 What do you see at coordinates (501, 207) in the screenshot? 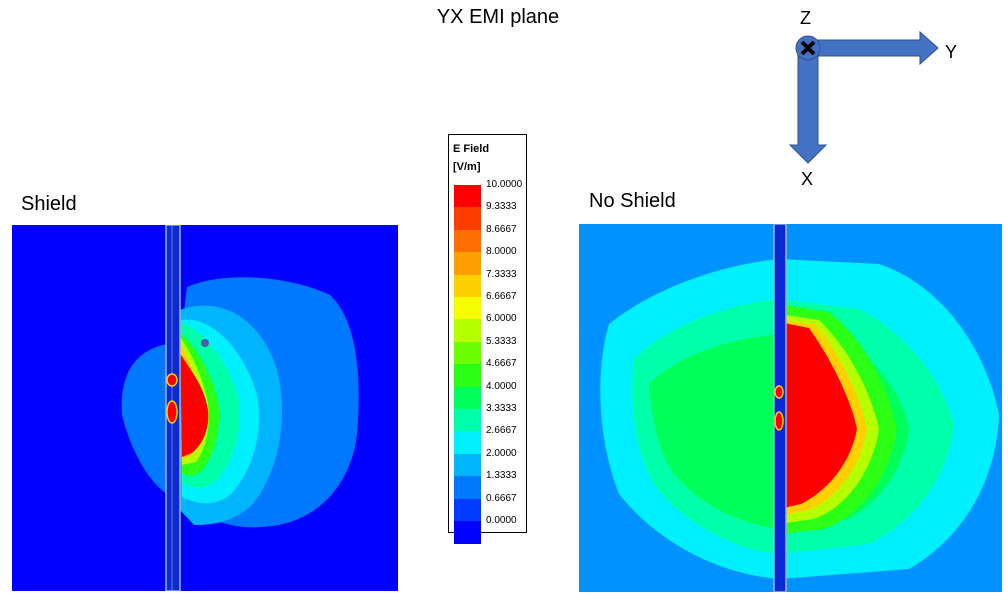
I see `legend-value-label: 9.3333` at bounding box center [501, 207].